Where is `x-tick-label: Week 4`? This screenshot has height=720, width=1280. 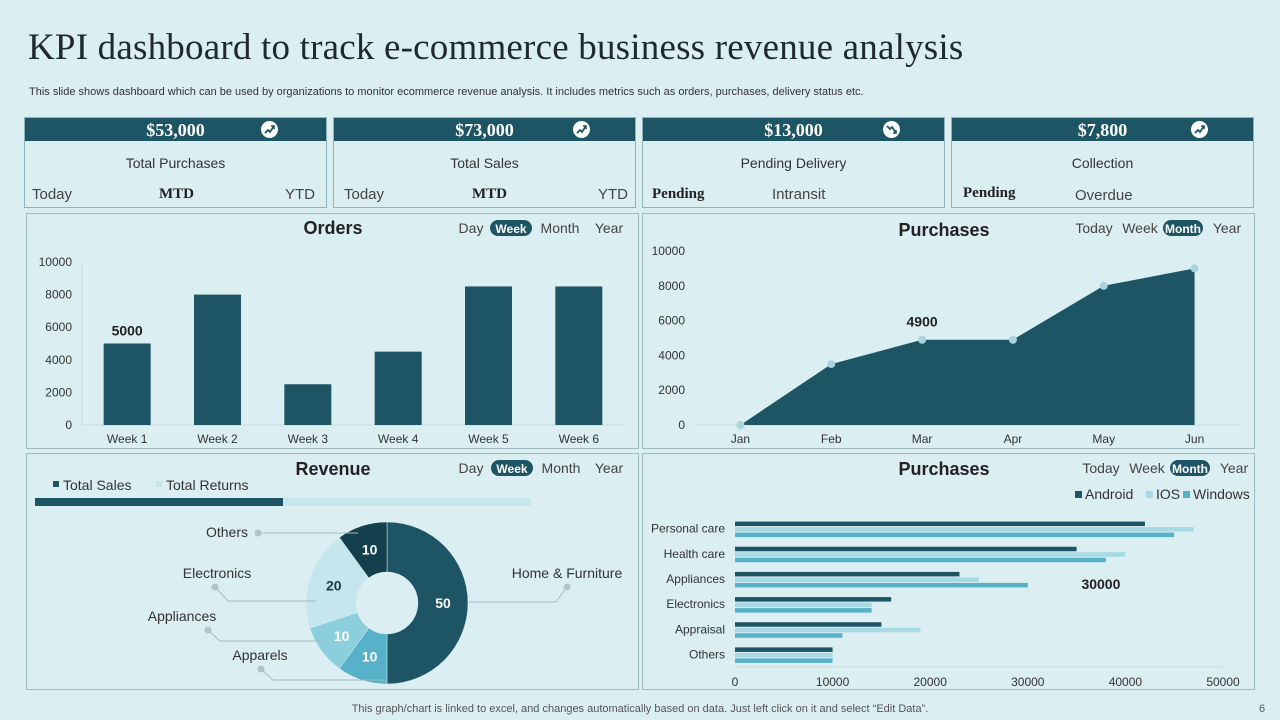
x-tick-label: Week 4 is located at coordinates (398, 439).